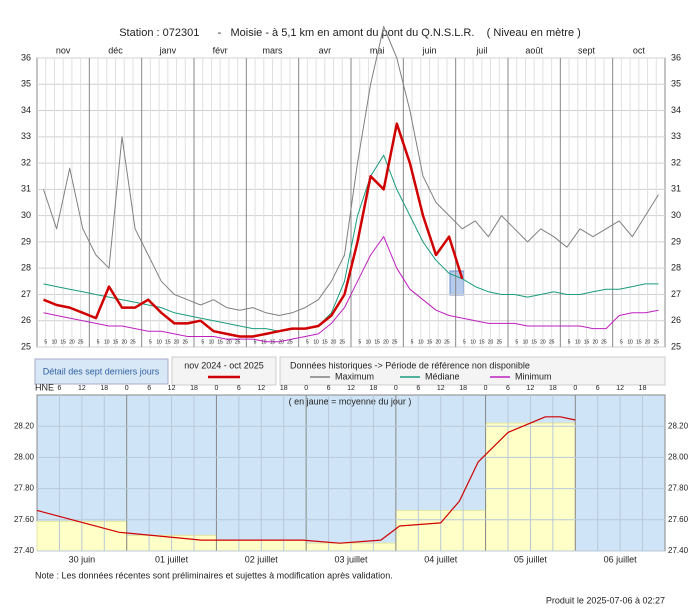 This screenshot has width=700, height=610. I want to click on timezone-label: HNE, so click(44, 387).